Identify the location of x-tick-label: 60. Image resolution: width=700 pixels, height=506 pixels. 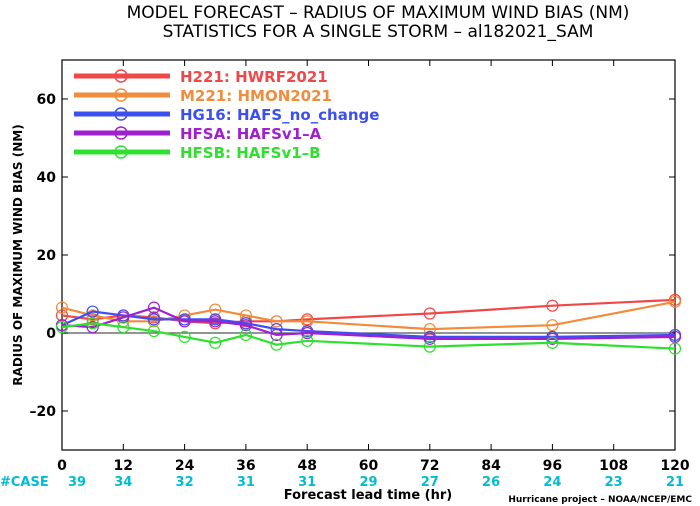
(369, 466).